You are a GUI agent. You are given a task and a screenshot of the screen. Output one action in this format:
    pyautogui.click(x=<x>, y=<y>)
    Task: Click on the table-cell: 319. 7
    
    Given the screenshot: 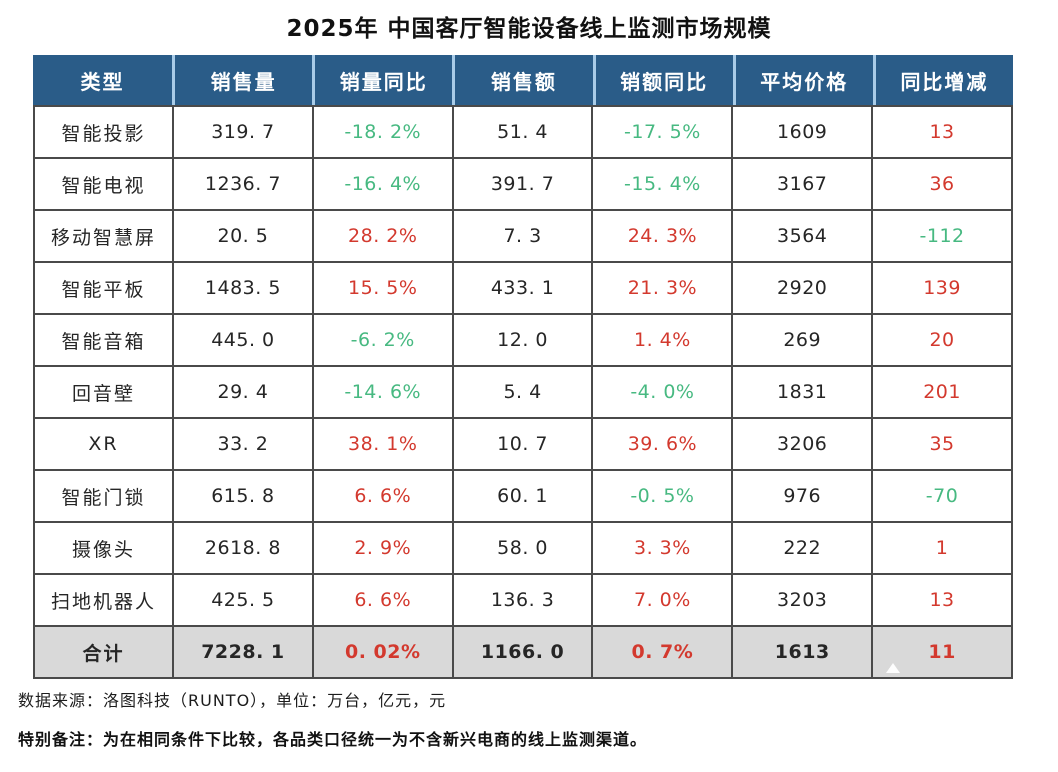 What is the action you would take?
    pyautogui.click(x=243, y=132)
    